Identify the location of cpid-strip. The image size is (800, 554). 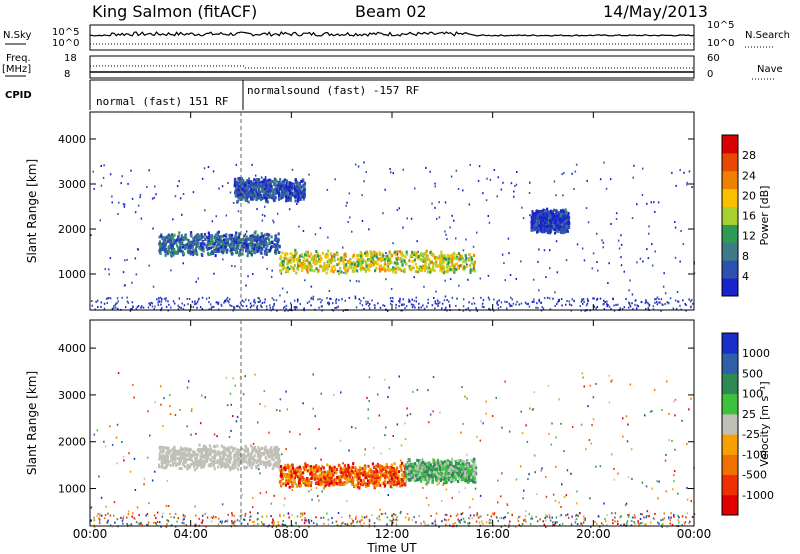
(391, 94).